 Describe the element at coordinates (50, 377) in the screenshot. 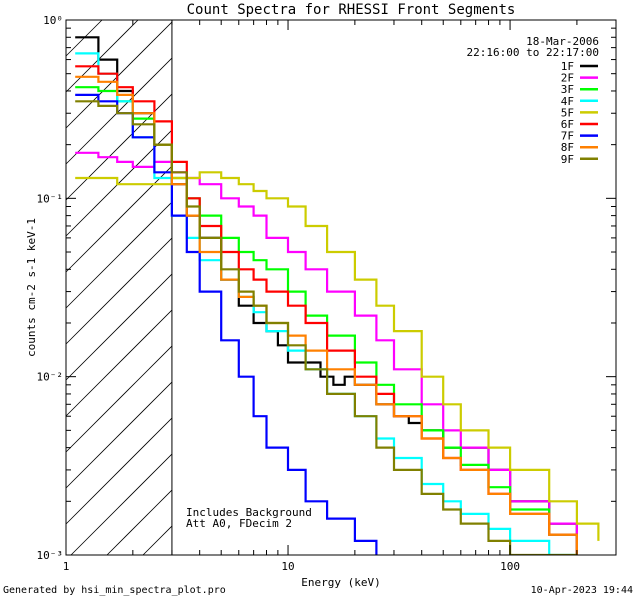

I see `y-tick-label: 10⁻²` at that location.